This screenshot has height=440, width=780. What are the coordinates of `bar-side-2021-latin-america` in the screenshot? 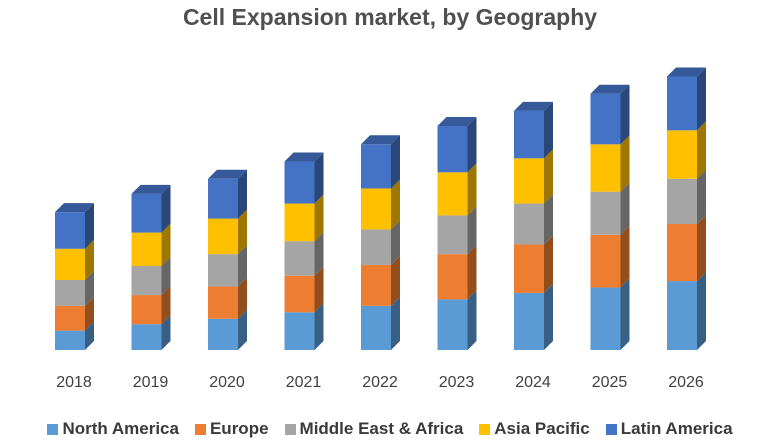 It's located at (319, 178).